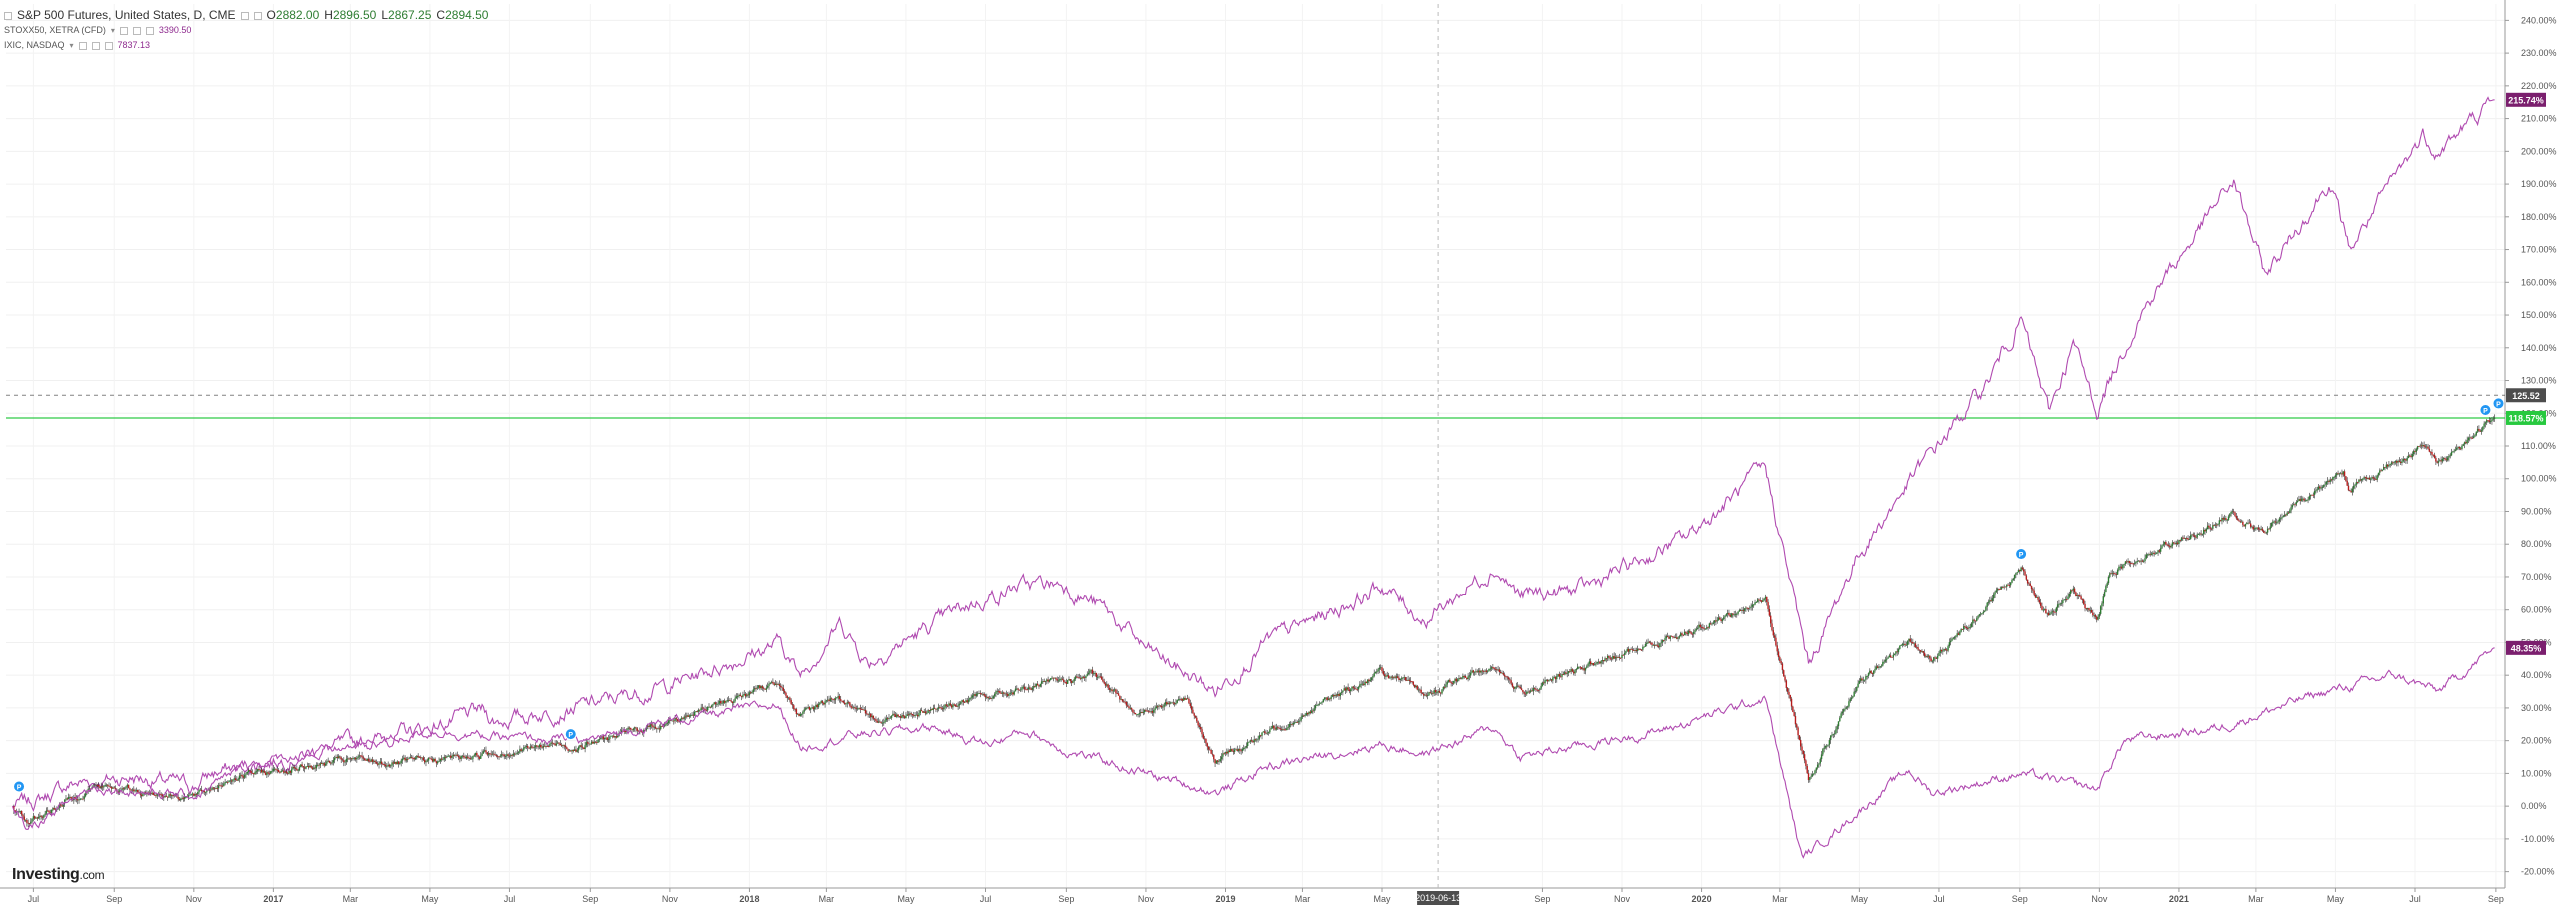 The width and height of the screenshot is (2560, 909). I want to click on x-tick-label: May, so click(1860, 899).